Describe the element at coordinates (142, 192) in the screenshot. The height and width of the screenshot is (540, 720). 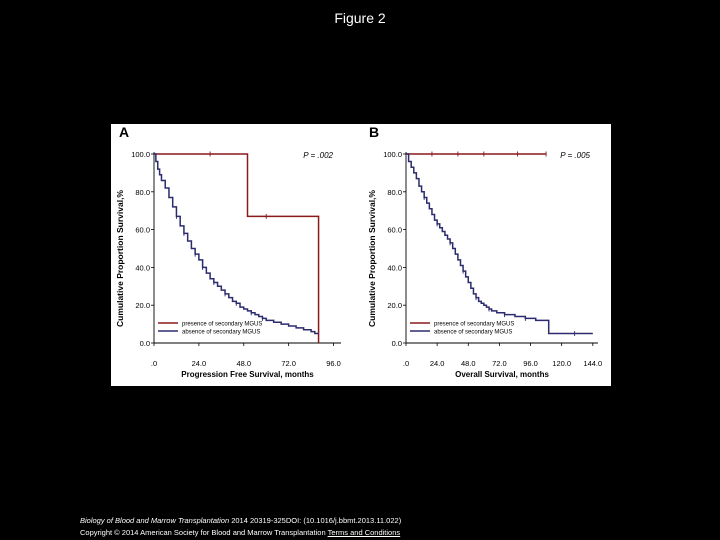
I see `charta-y-tick-label: 80.0` at that location.